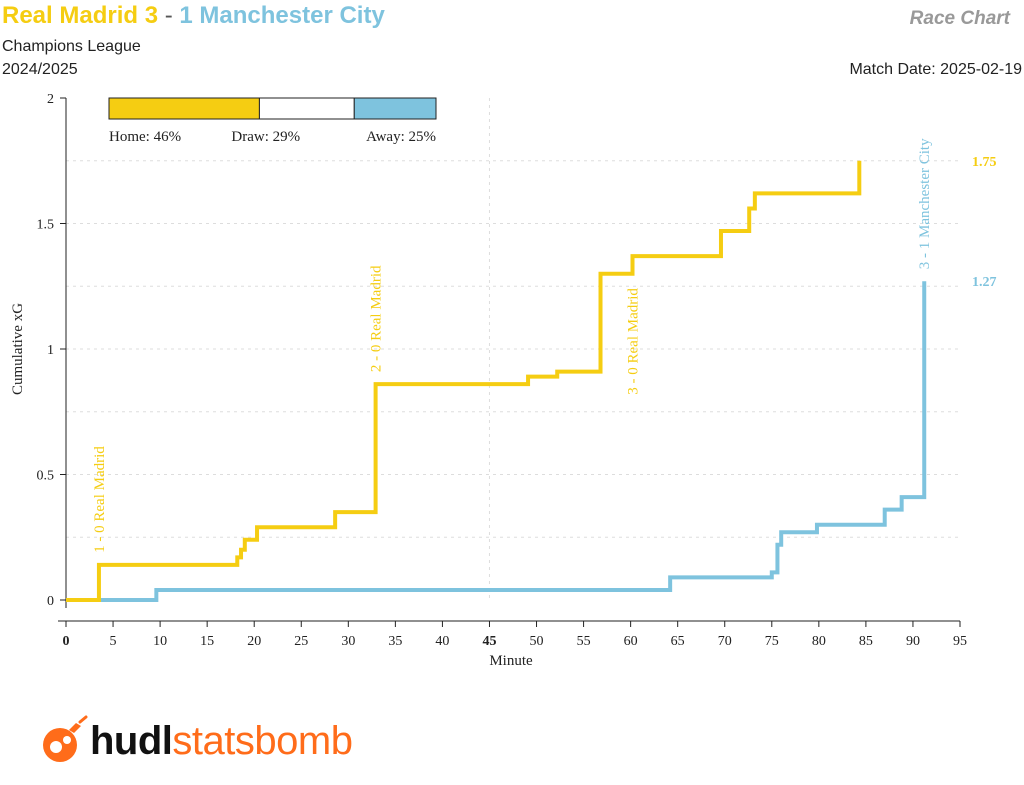 The width and height of the screenshot is (1024, 785). I want to click on x-tick-label: 65, so click(678, 641).